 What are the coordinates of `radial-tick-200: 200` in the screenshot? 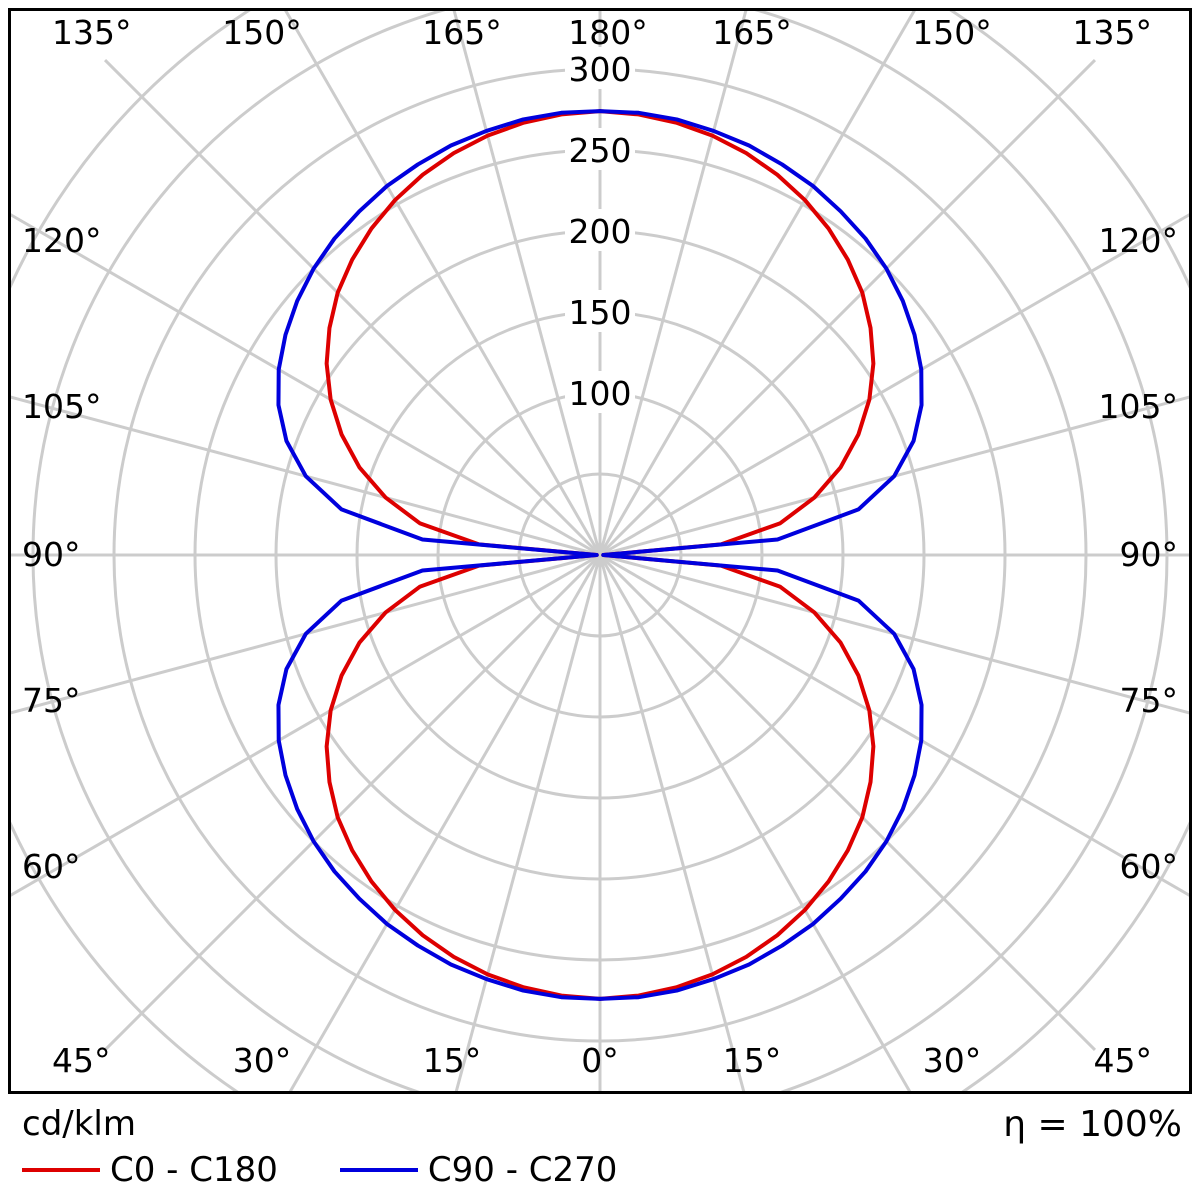 It's located at (600, 231).